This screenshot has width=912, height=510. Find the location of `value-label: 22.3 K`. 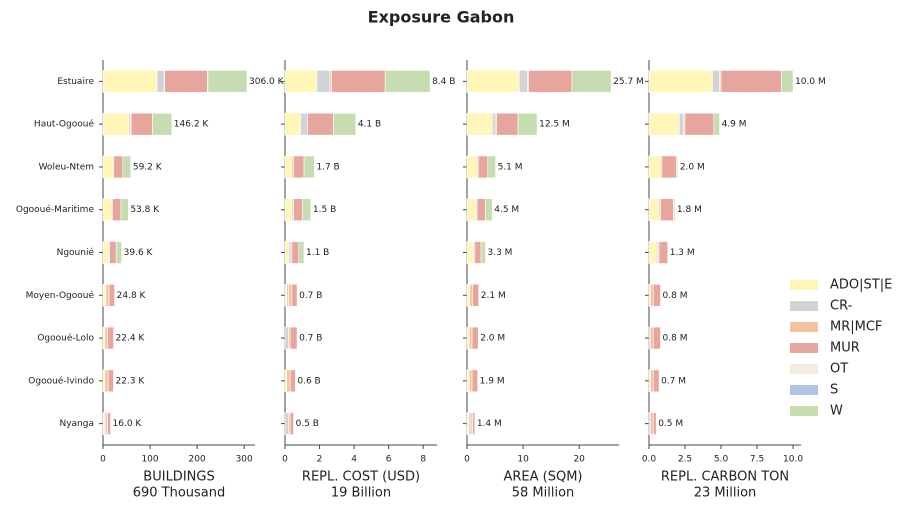

value-label: 22.3 K is located at coordinates (130, 381).